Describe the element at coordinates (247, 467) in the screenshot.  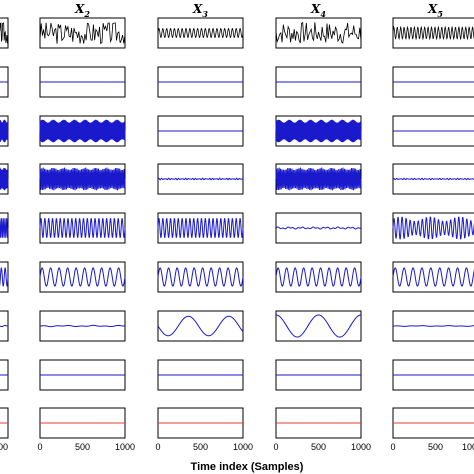
I see `x-axis-label: Time index (Samples)` at that location.